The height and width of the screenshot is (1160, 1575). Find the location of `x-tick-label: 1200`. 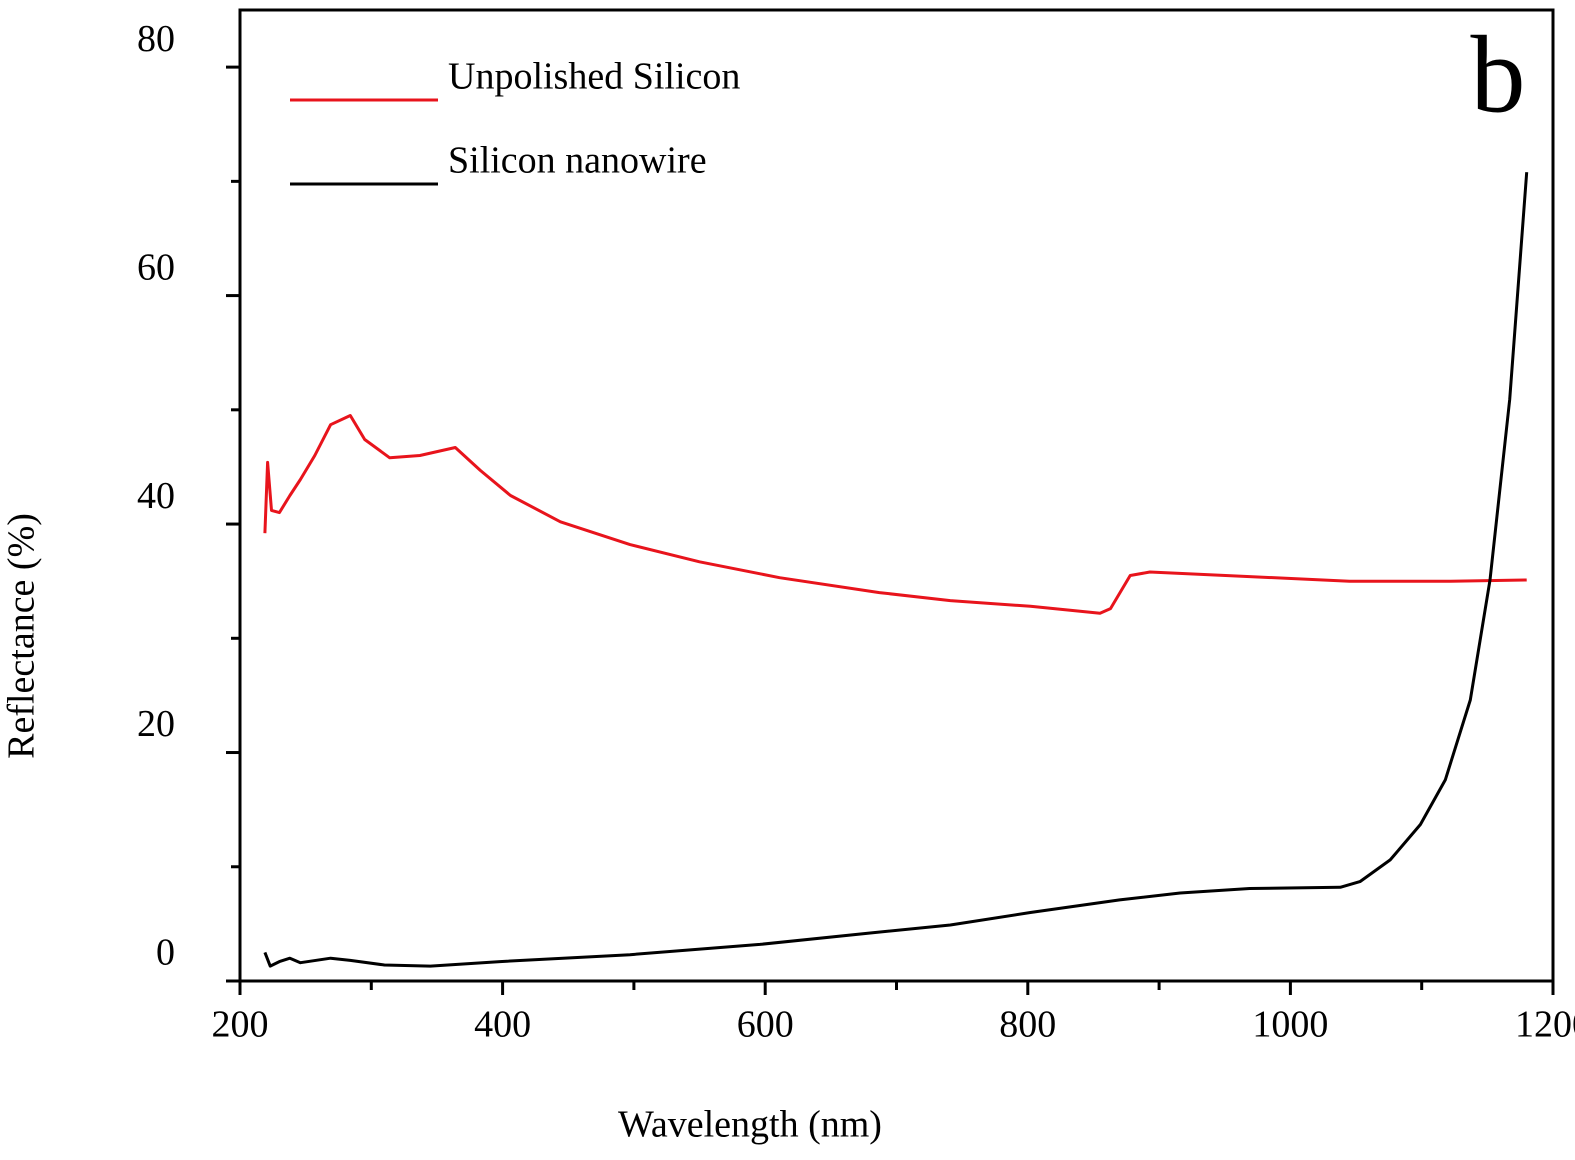

x-tick-label: 1200 is located at coordinates (1545, 1025).